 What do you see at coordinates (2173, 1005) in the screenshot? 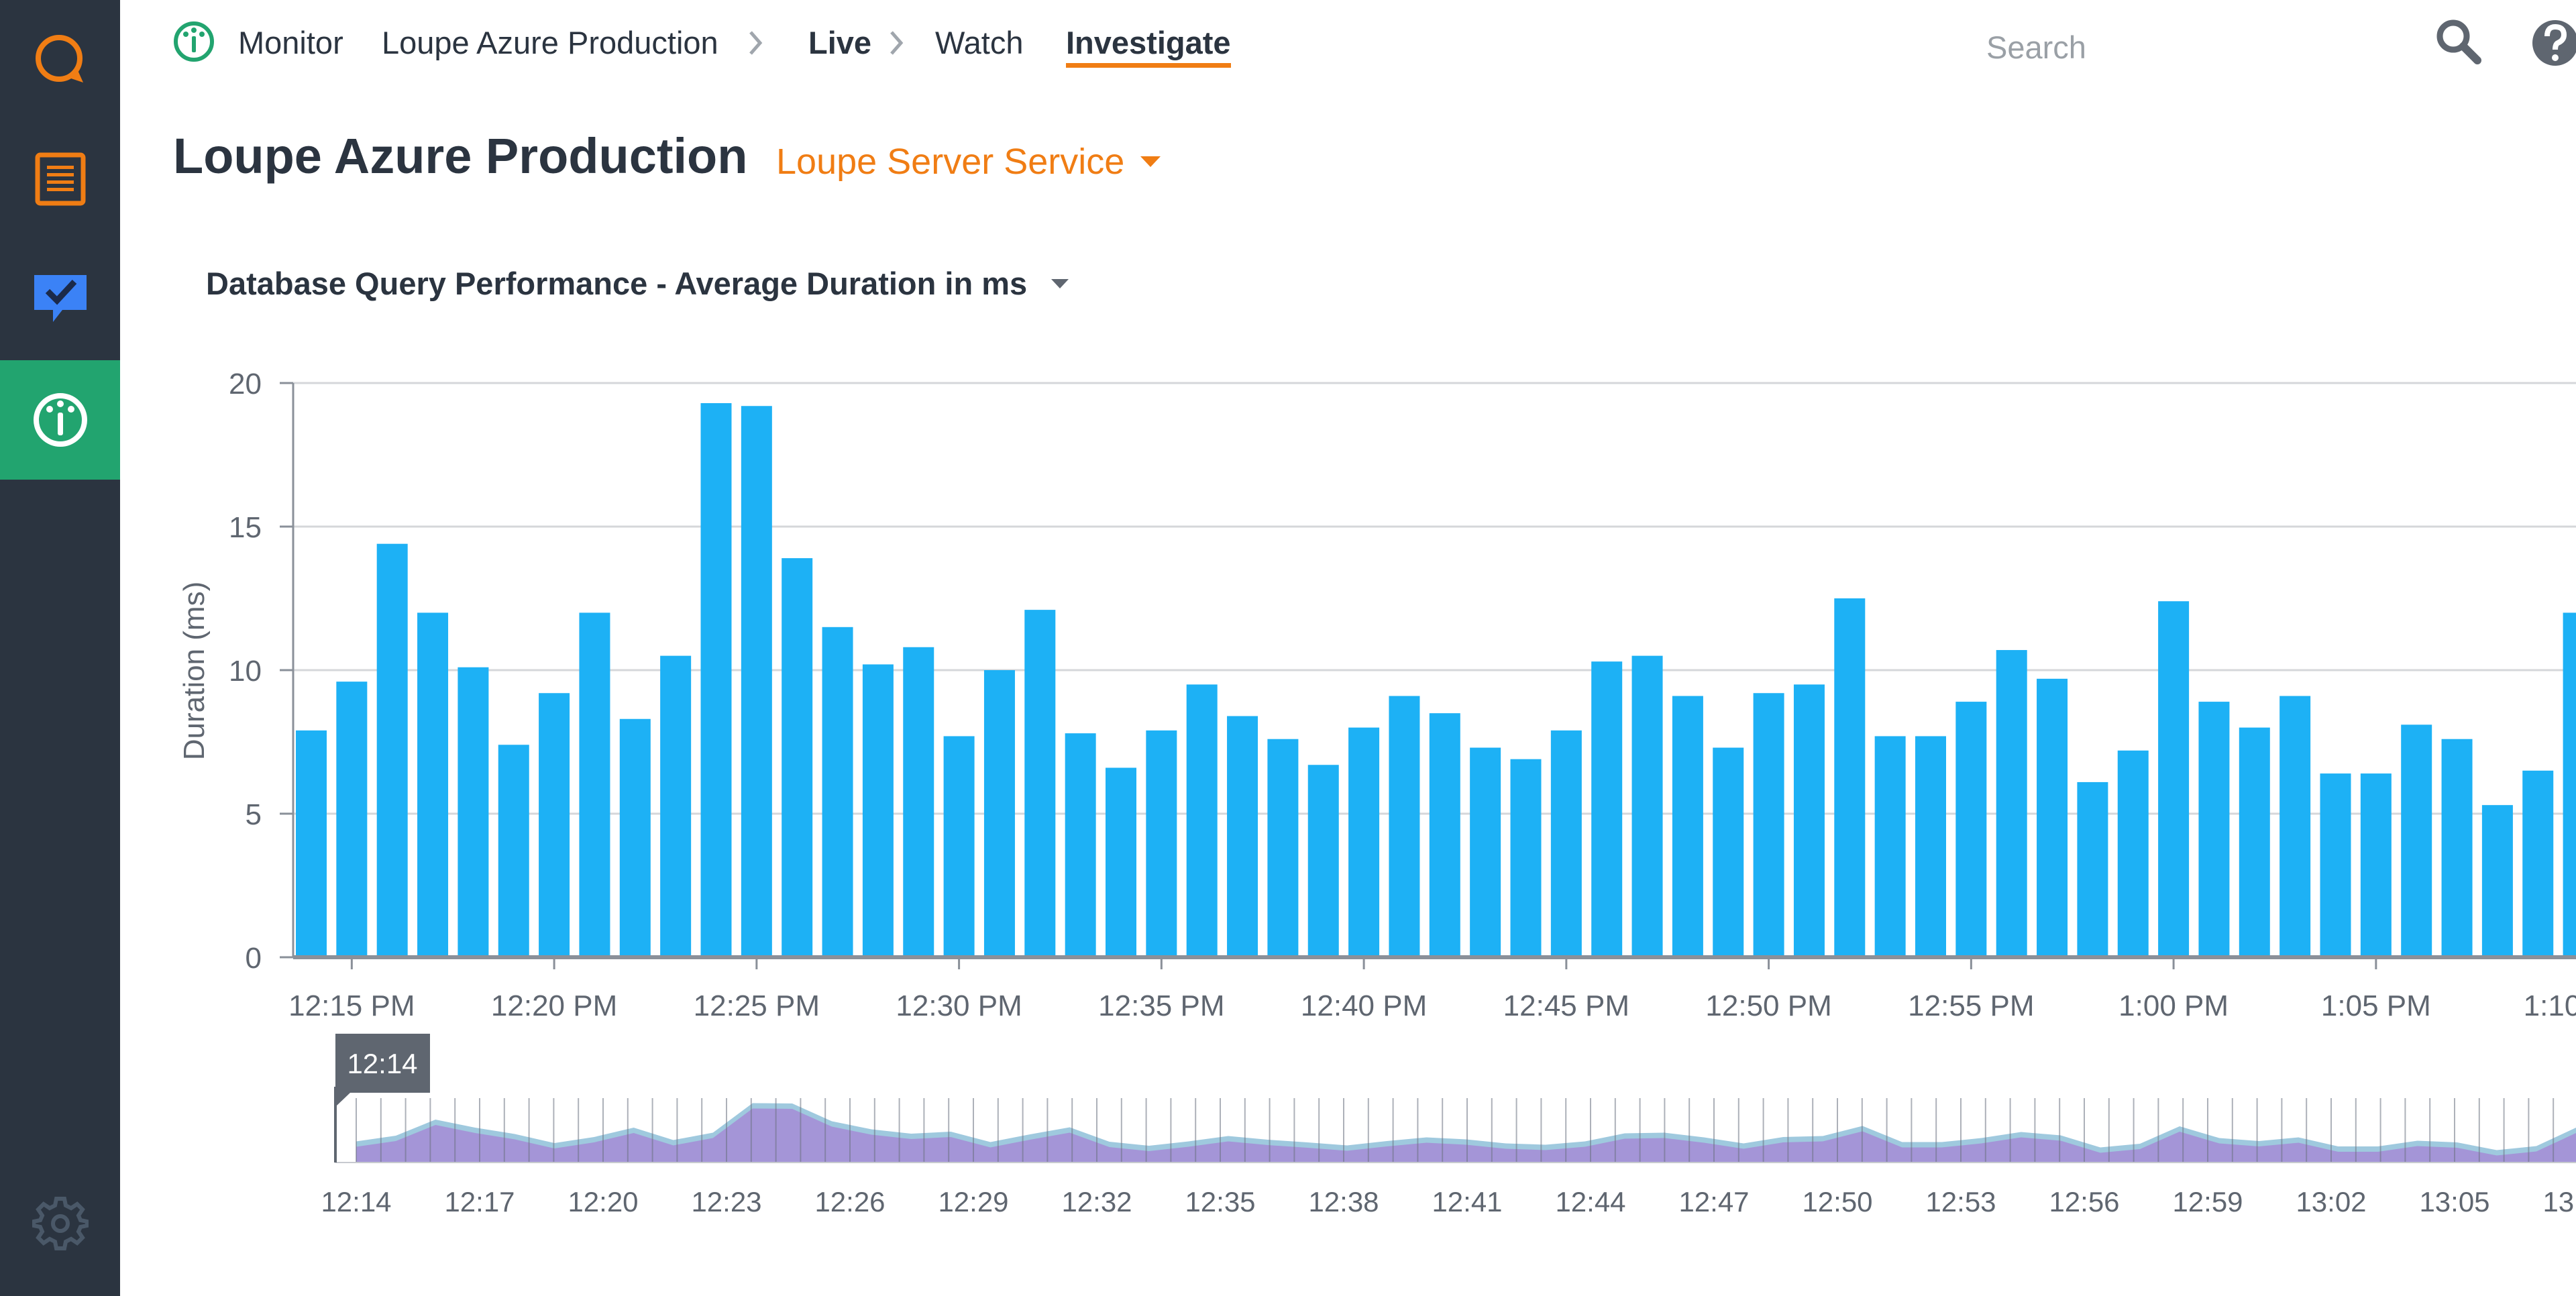
I see `x-tick-label: 1:00 PM` at bounding box center [2173, 1005].